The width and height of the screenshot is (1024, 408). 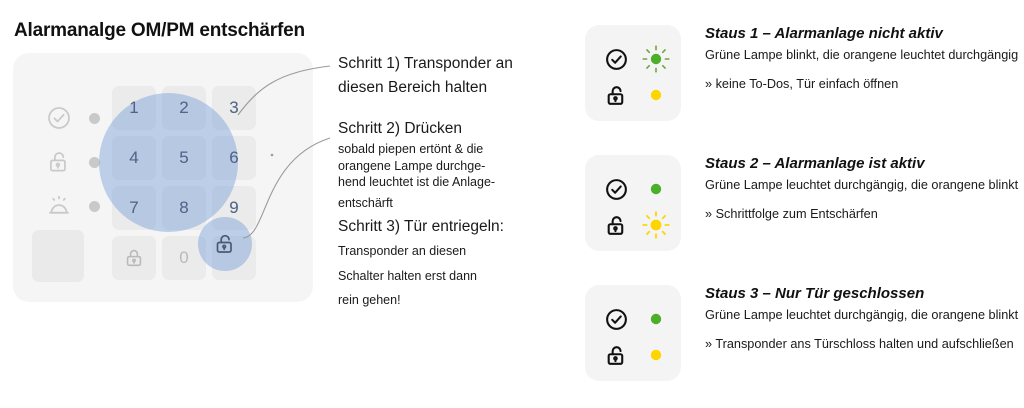 I want to click on step-2-body-line-1: sobald piepen ertönt & die, so click(x=411, y=149).